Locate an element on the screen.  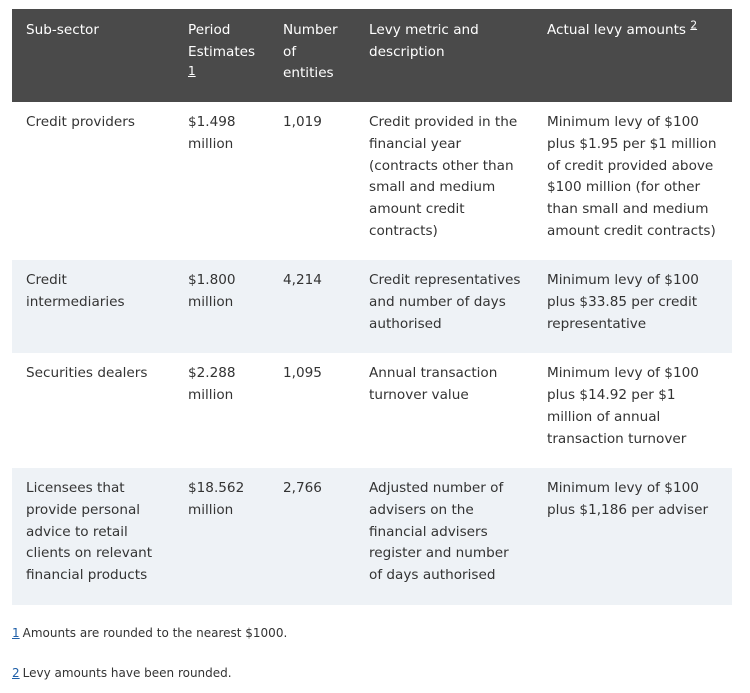
header-metric: Levy metric and description is located at coordinates (444, 56).